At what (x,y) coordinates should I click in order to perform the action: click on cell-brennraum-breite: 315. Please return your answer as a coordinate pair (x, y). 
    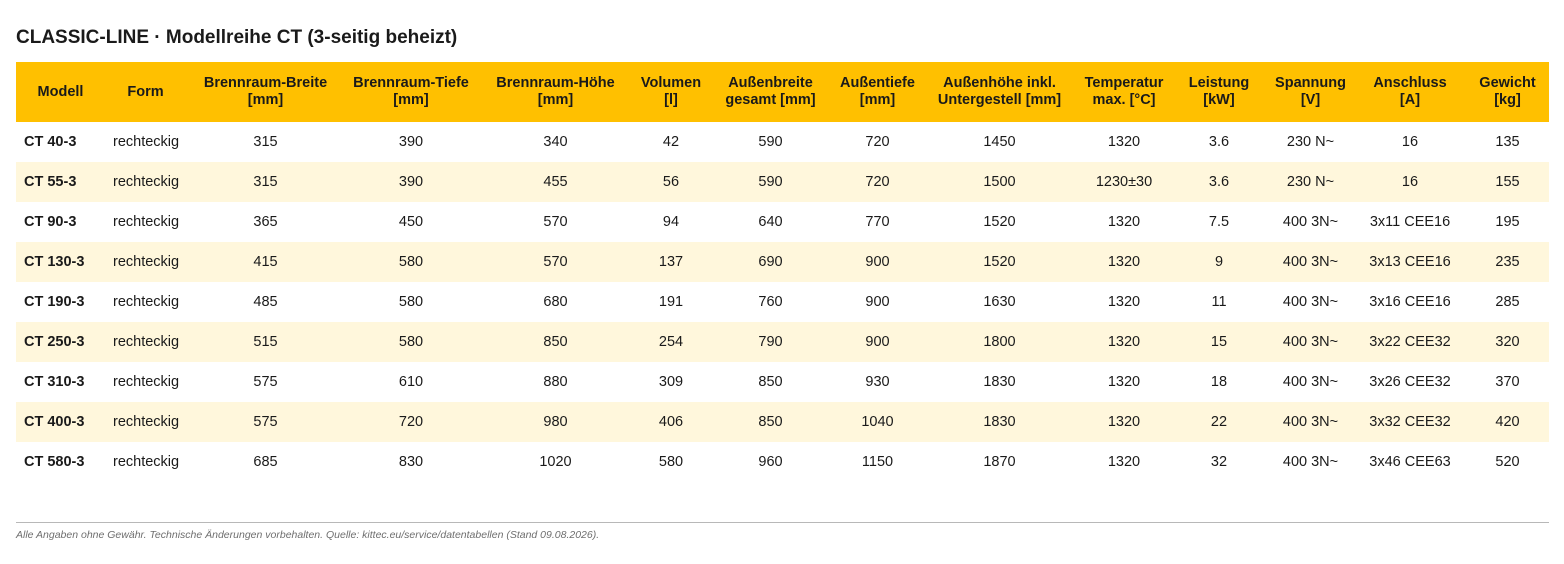
    Looking at the image, I should click on (265, 182).